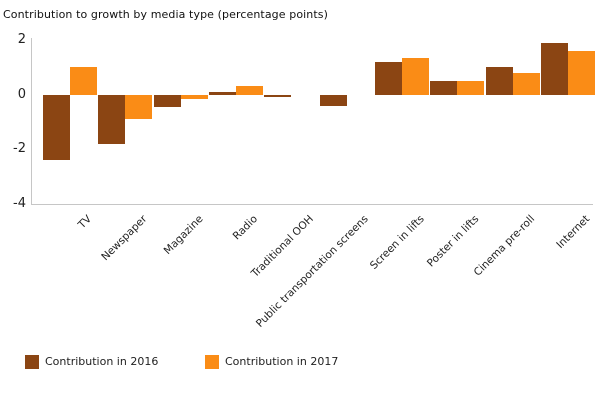  What do you see at coordinates (573, 232) in the screenshot?
I see `x-category-label: Internet` at bounding box center [573, 232].